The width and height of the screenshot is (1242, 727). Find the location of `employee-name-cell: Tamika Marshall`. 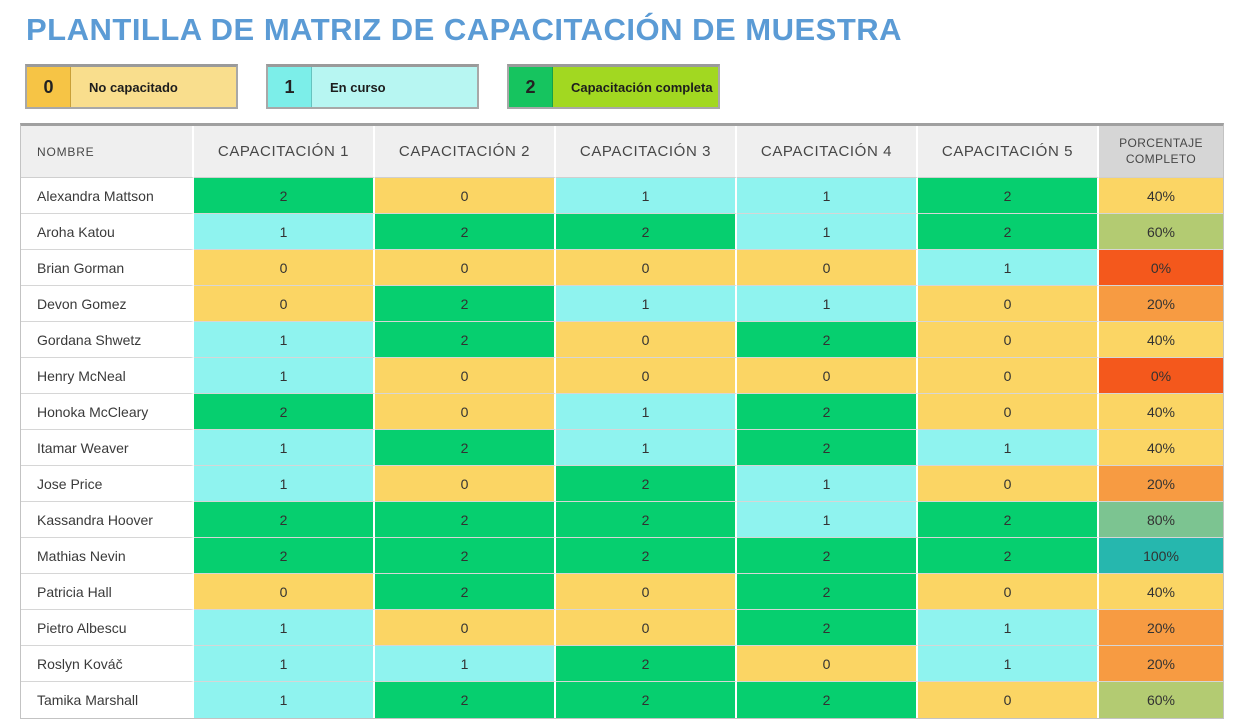

employee-name-cell: Tamika Marshall is located at coordinates (107, 700).